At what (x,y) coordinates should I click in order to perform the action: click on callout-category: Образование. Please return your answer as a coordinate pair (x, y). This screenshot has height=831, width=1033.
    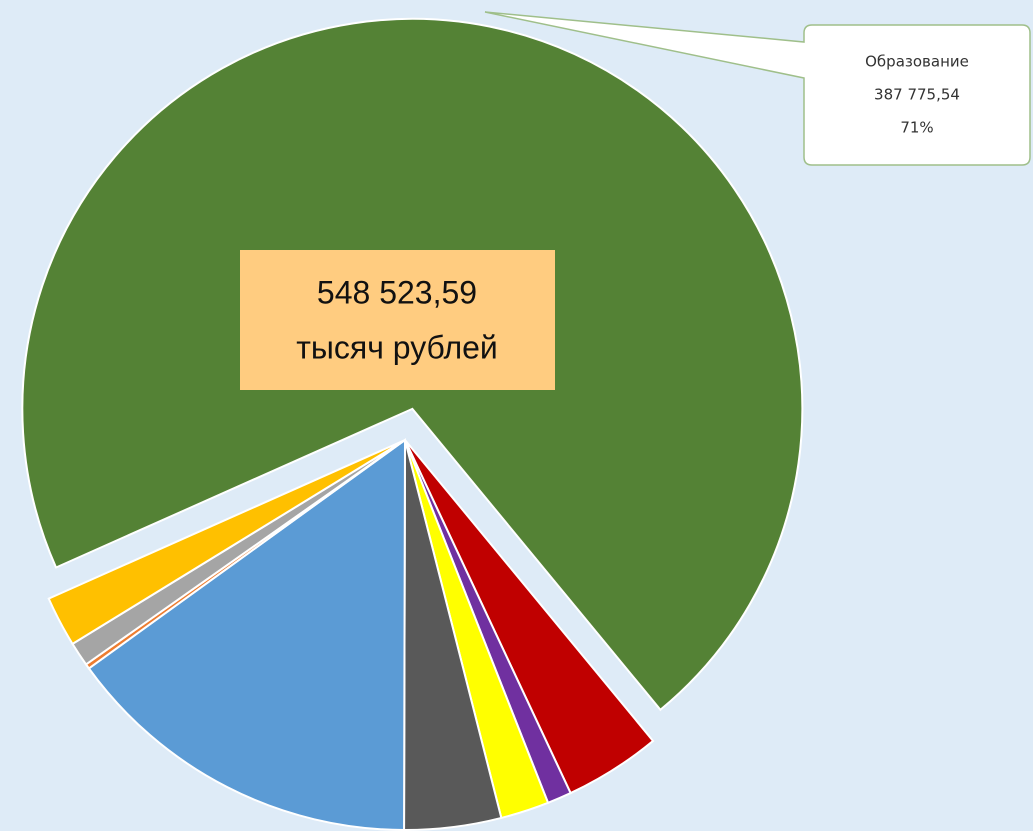
    Looking at the image, I should click on (917, 62).